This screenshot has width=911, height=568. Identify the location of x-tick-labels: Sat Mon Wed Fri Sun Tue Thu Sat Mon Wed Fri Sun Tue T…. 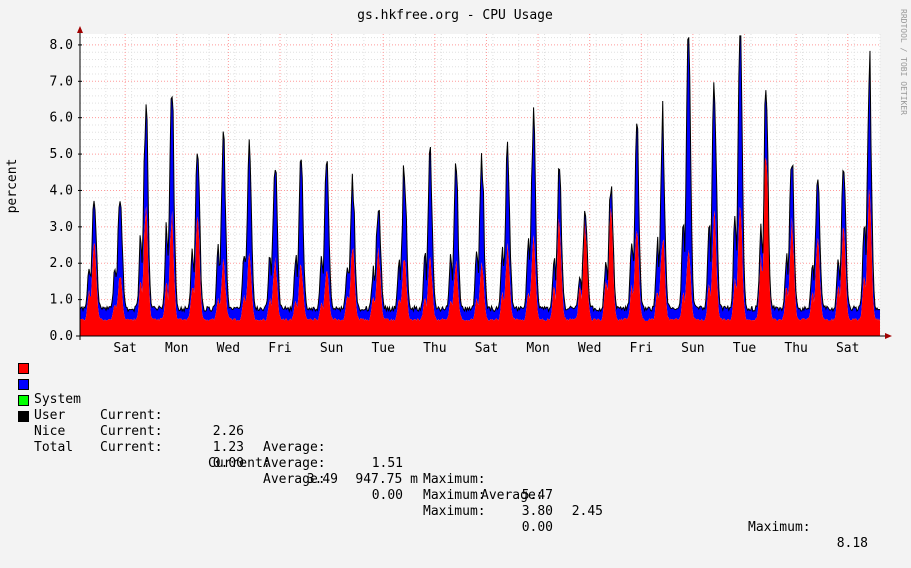
(486, 348).